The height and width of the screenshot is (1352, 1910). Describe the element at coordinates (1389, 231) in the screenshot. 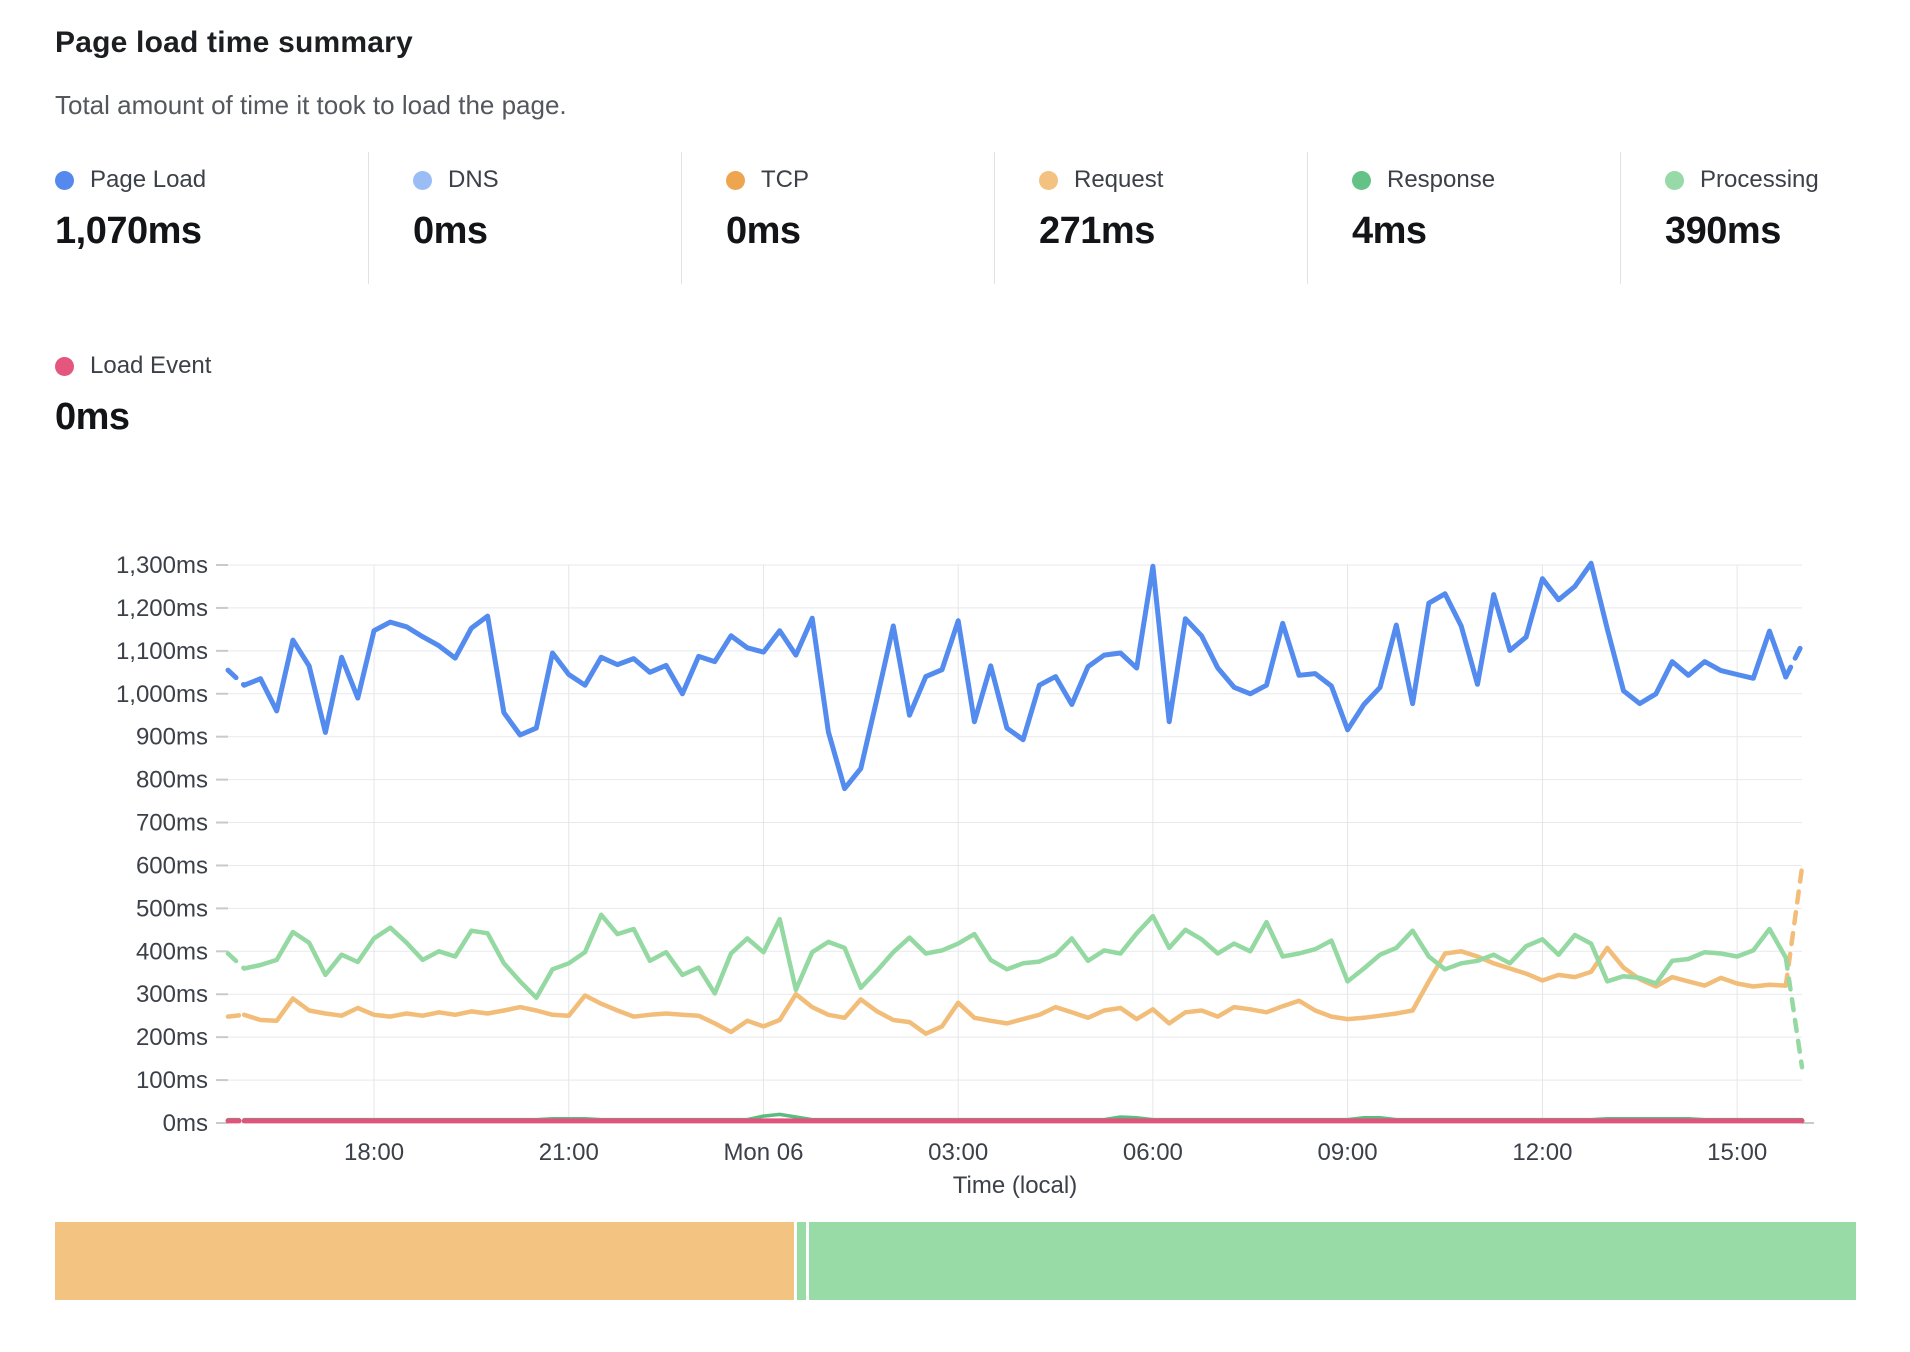

I see `metric-value: 4ms` at that location.